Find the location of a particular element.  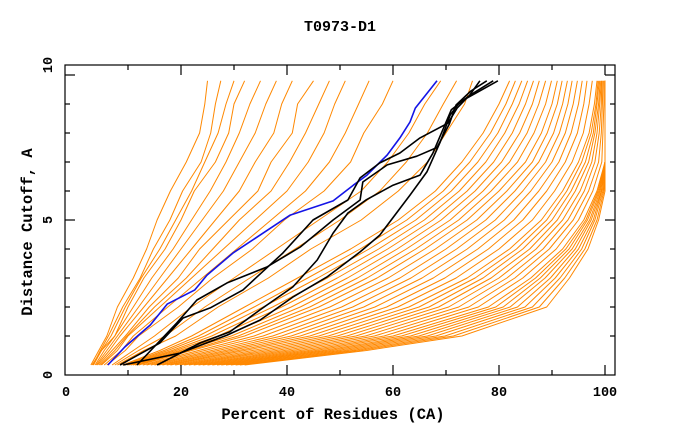

x-tick-label: 20 is located at coordinates (181, 393).